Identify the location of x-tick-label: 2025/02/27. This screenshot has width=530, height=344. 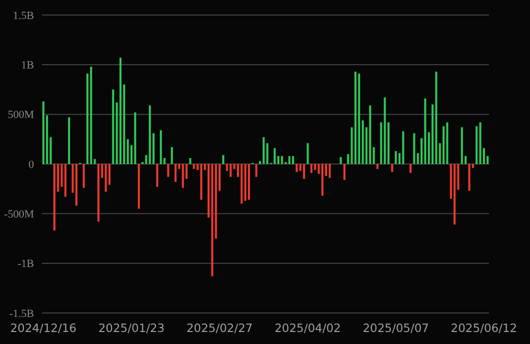
(219, 328).